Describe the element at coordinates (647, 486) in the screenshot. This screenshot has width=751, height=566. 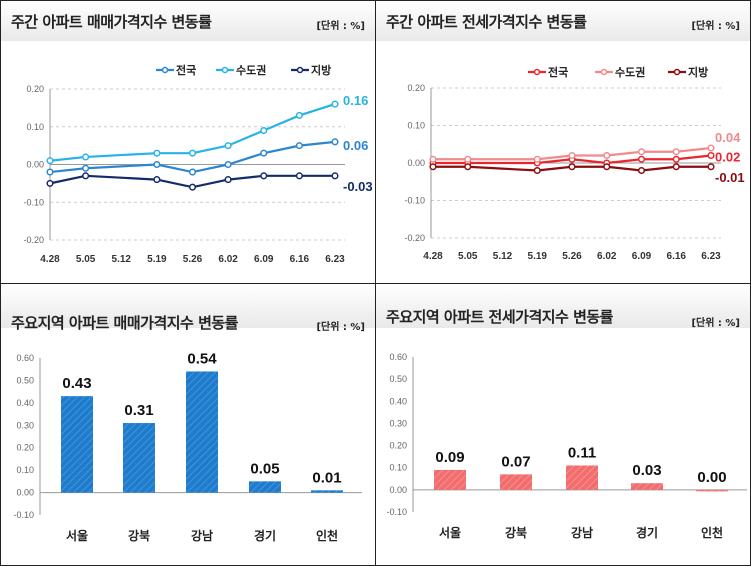
I see `bar-경기` at that location.